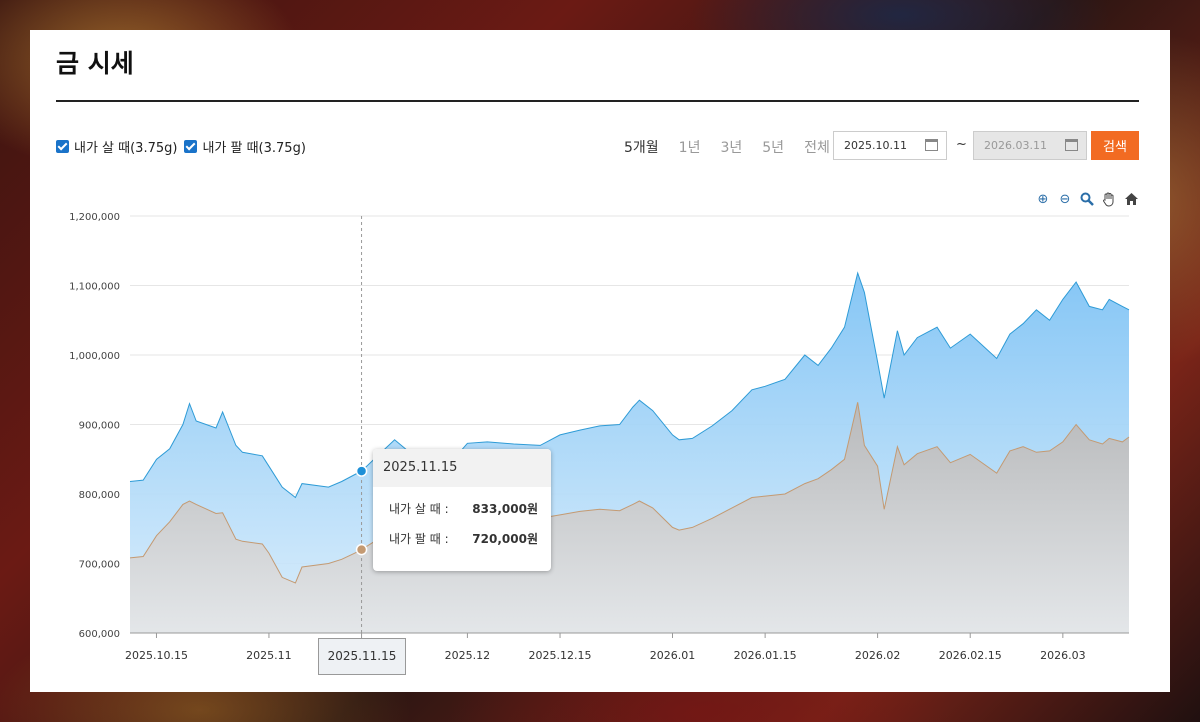  What do you see at coordinates (878, 655) in the screenshot?
I see `x-tick-label: 2026.02` at bounding box center [878, 655].